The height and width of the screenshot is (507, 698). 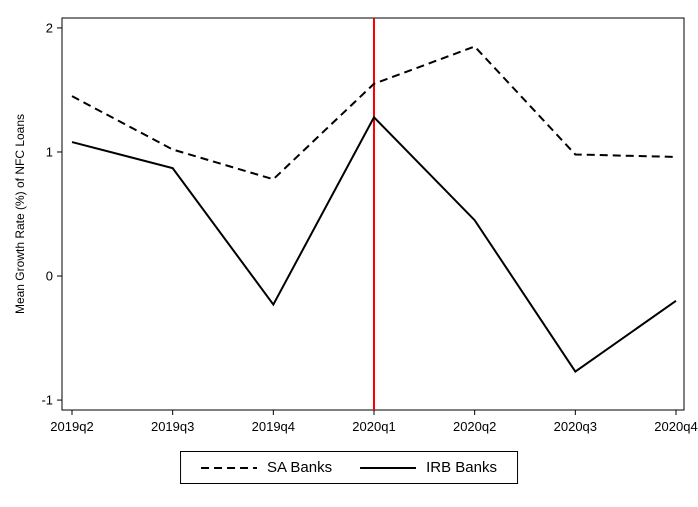 I want to click on dashed-line-sample-icon, so click(x=229, y=467).